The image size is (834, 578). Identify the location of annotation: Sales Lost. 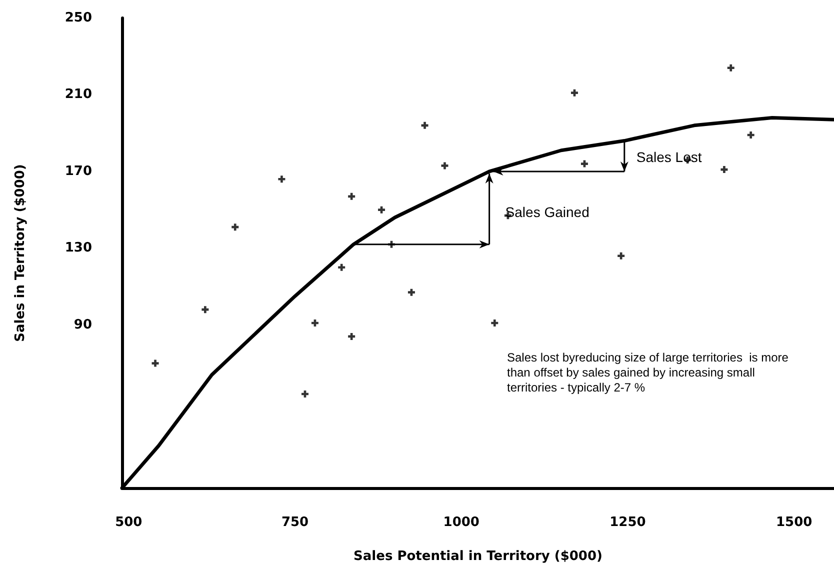
(669, 157).